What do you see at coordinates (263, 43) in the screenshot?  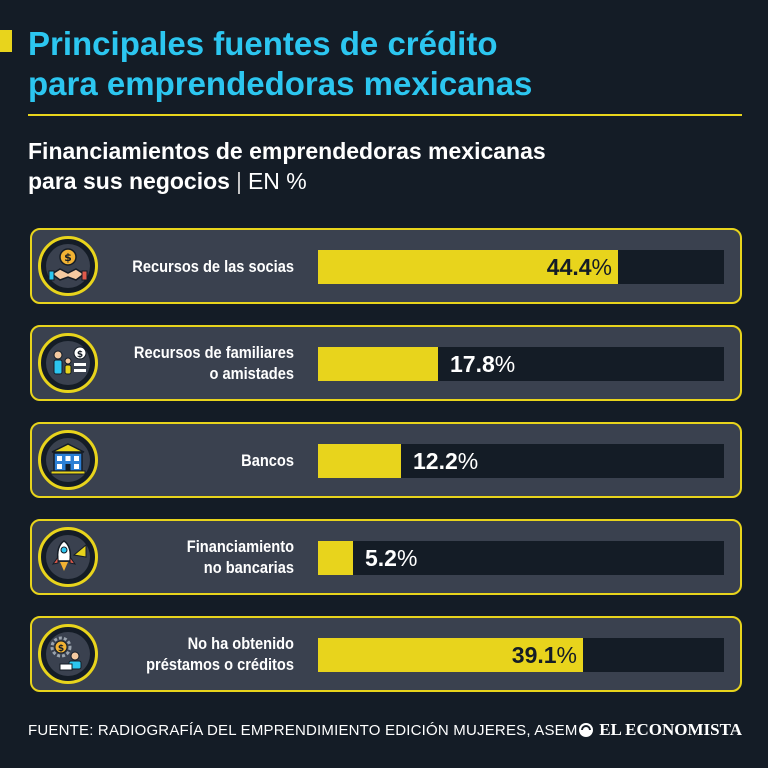 I see `page-title-line-1: Principales fuentes de crédito` at bounding box center [263, 43].